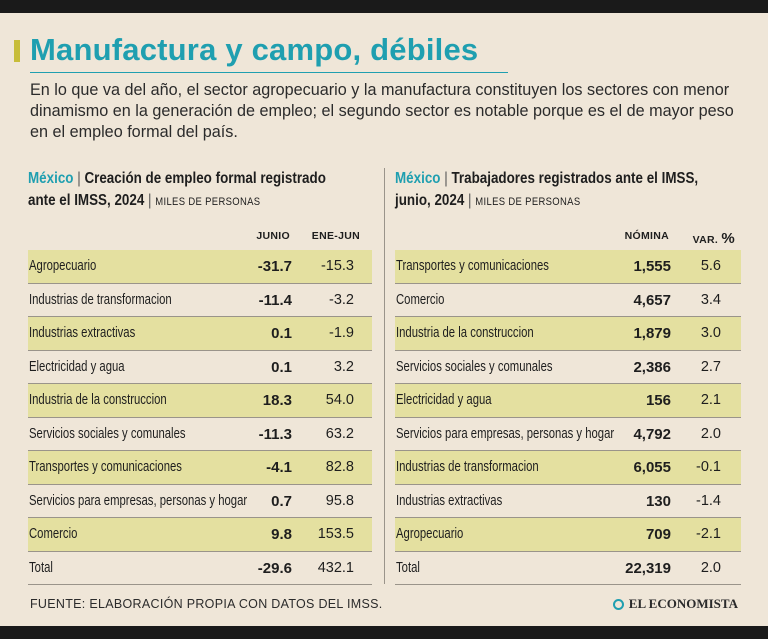  What do you see at coordinates (652, 367) in the screenshot?
I see `right-value1-cell: 2,386` at bounding box center [652, 367].